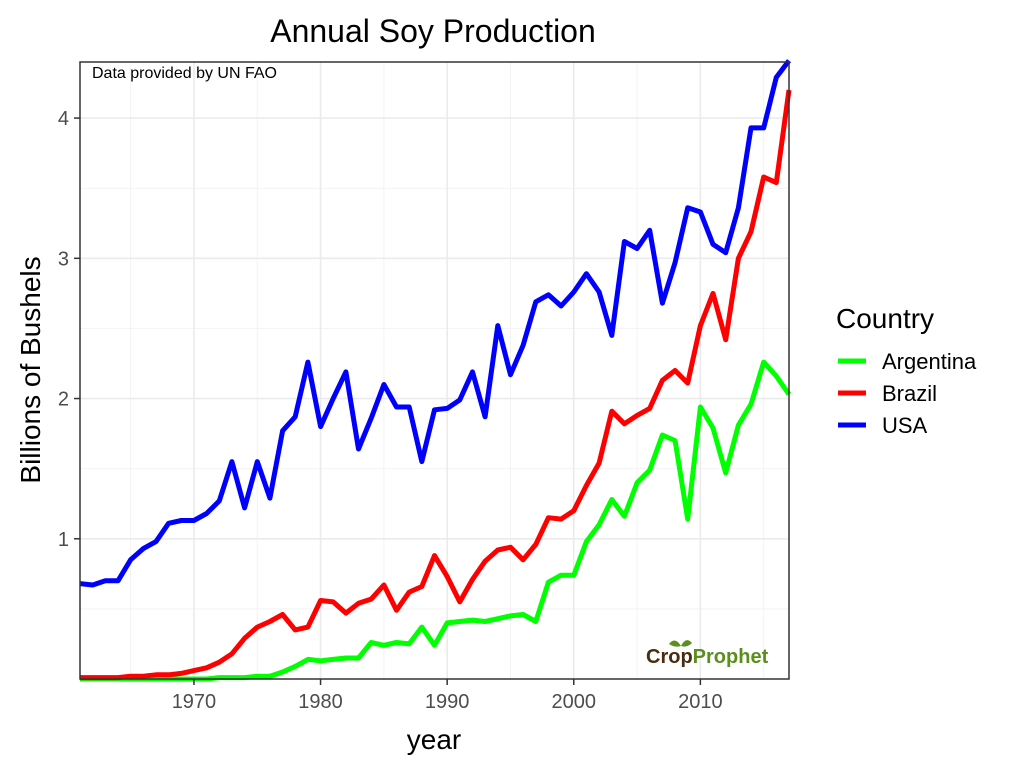 The height and width of the screenshot is (768, 1024). Describe the element at coordinates (700, 702) in the screenshot. I see `x-tick-label: 2010` at that location.